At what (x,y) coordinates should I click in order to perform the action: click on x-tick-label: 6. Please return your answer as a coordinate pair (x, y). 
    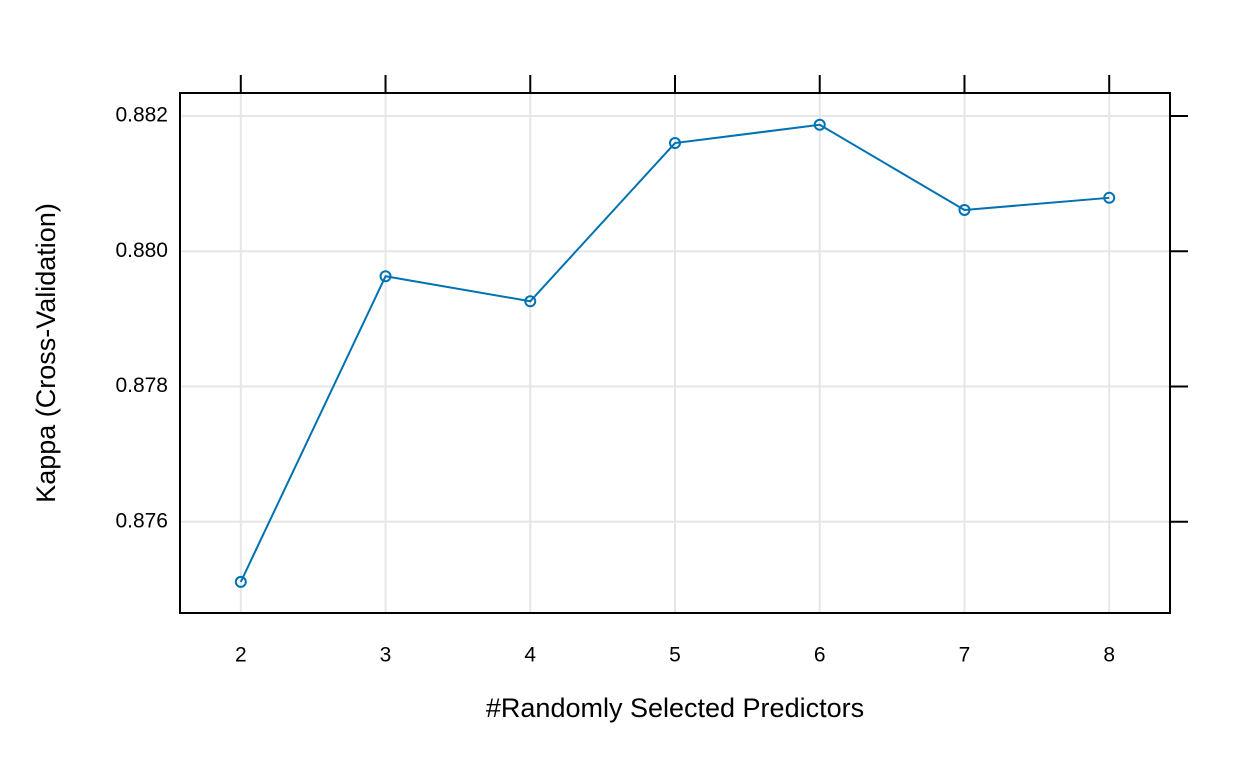
    Looking at the image, I should click on (820, 655).